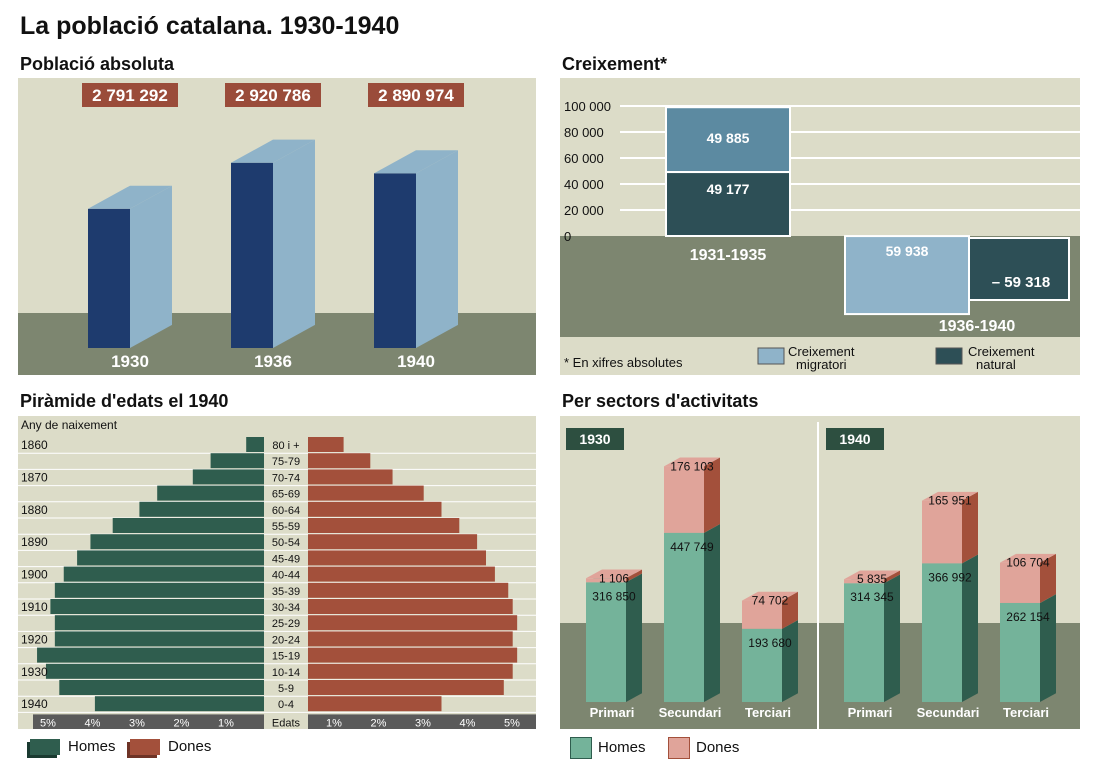 Image resolution: width=1097 pixels, height=779 pixels. I want to click on value-label: 2 890 974, so click(416, 95).